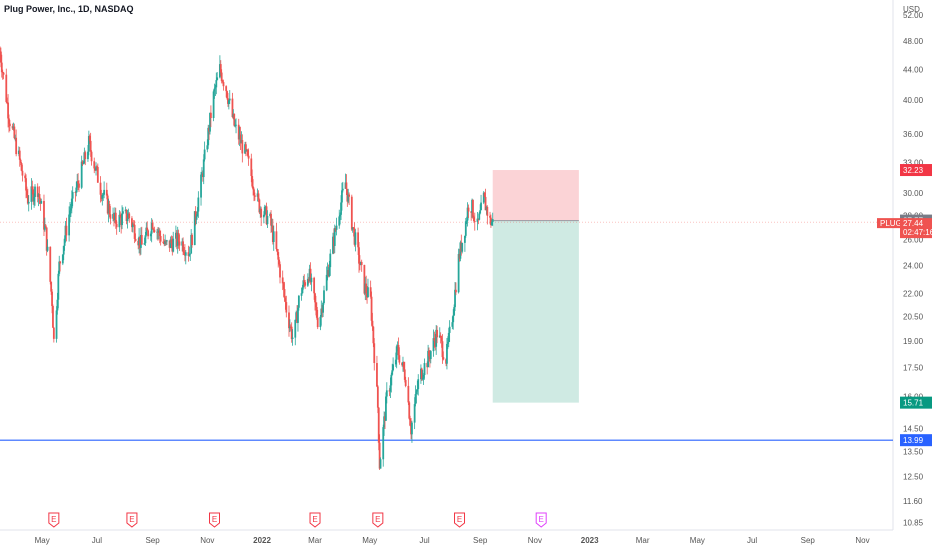 This screenshot has height=550, width=932. What do you see at coordinates (535, 286) in the screenshot?
I see `trade-setup` at bounding box center [535, 286].